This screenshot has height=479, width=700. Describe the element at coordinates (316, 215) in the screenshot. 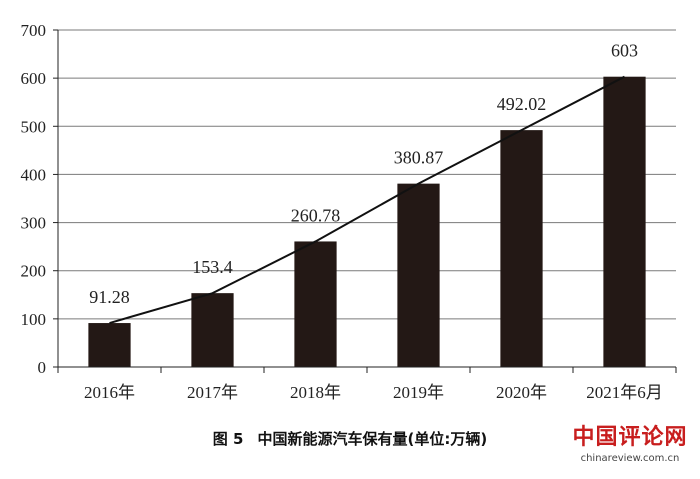

I see `data-label: 260.78` at that location.